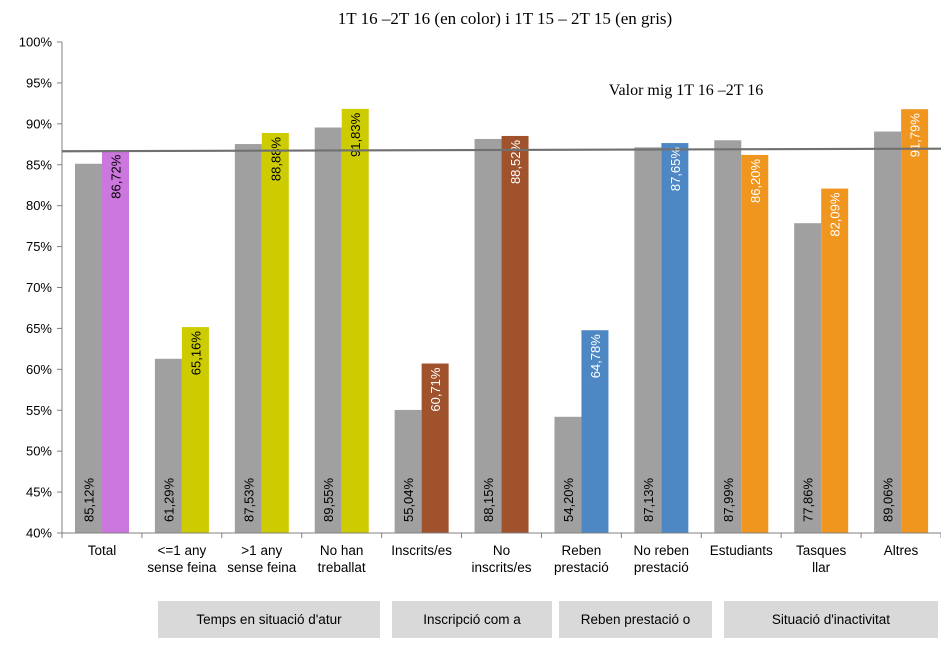 Image resolution: width=941 pixels, height=650 pixels. What do you see at coordinates (915, 135) in the screenshot?
I see `value-label: 91,79%` at bounding box center [915, 135].